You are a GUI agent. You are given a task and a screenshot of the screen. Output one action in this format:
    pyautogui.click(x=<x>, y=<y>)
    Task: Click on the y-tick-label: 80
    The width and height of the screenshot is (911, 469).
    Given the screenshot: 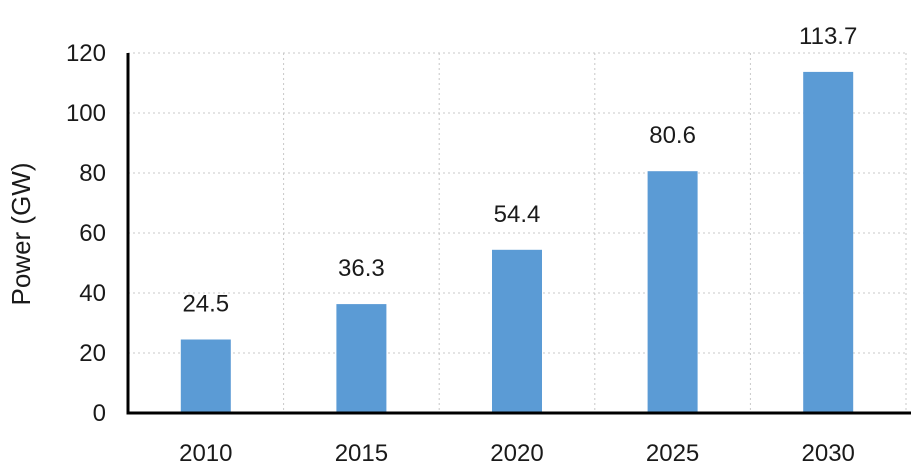 What is the action you would take?
    pyautogui.click(x=92, y=173)
    